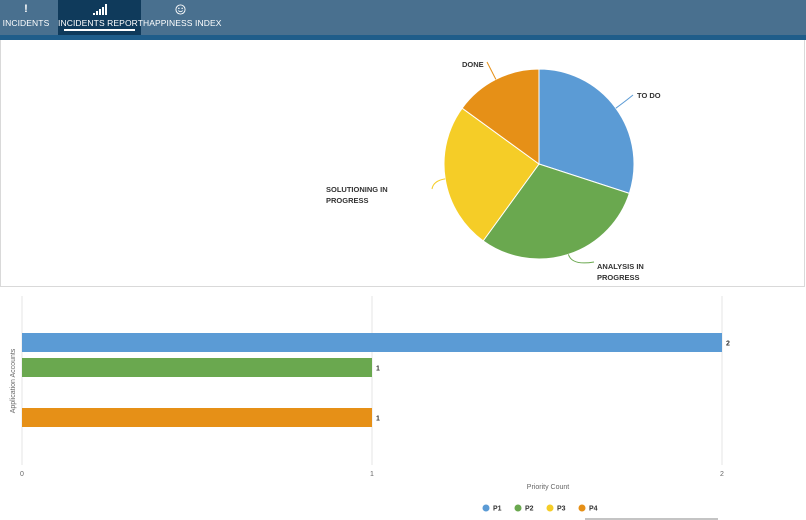  What do you see at coordinates (26, 9) in the screenshot?
I see `exclamation-icon: !` at bounding box center [26, 9].